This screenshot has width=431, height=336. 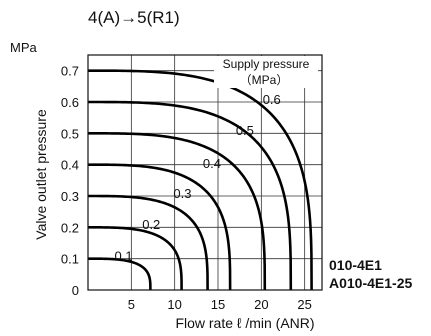 I want to click on x-tick-label: 5, so click(x=131, y=304).